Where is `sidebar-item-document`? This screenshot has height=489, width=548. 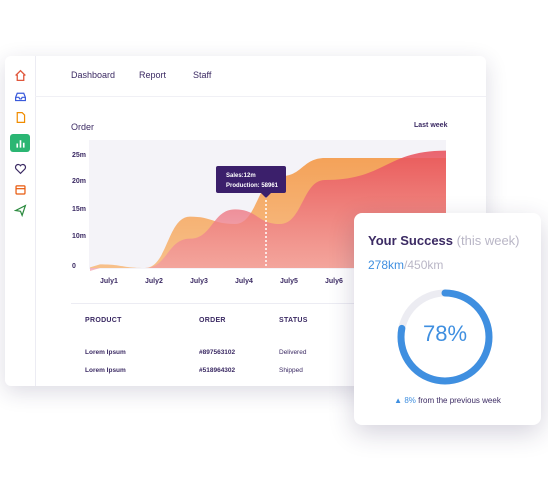
sidebar-item-document is located at coordinates (20, 117).